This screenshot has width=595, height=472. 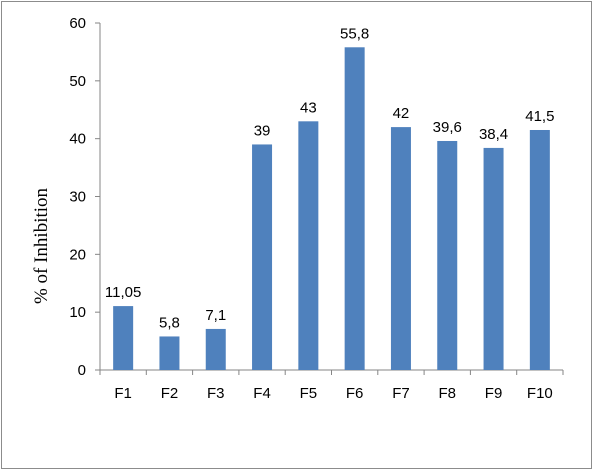 What do you see at coordinates (262, 393) in the screenshot?
I see `x-tick-label-f4: F4` at bounding box center [262, 393].